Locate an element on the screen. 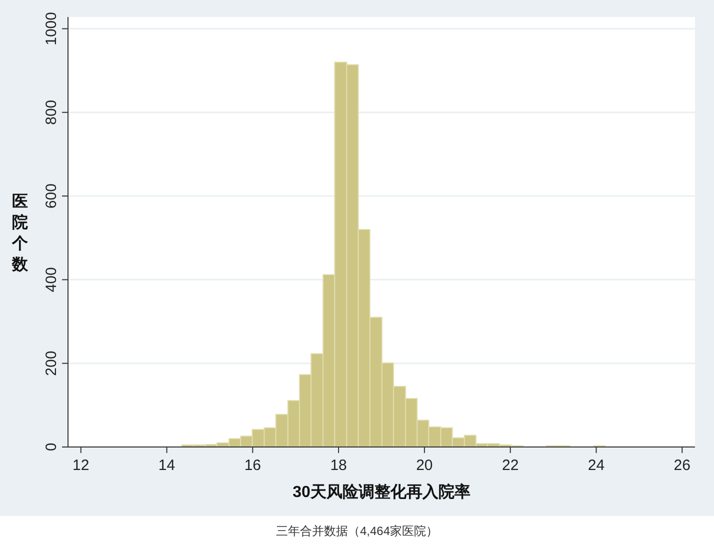 The width and height of the screenshot is (714, 548). x-tick-label: 24 is located at coordinates (596, 465).